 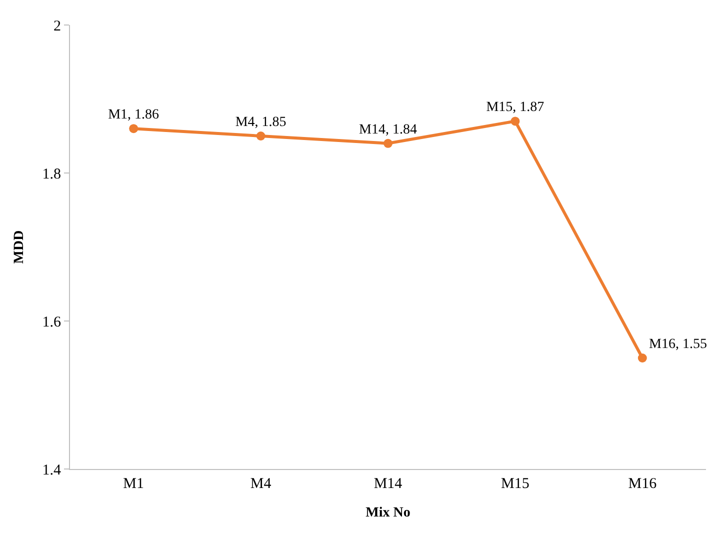 What do you see at coordinates (261, 484) in the screenshot?
I see `x-tick-label: M4` at bounding box center [261, 484].